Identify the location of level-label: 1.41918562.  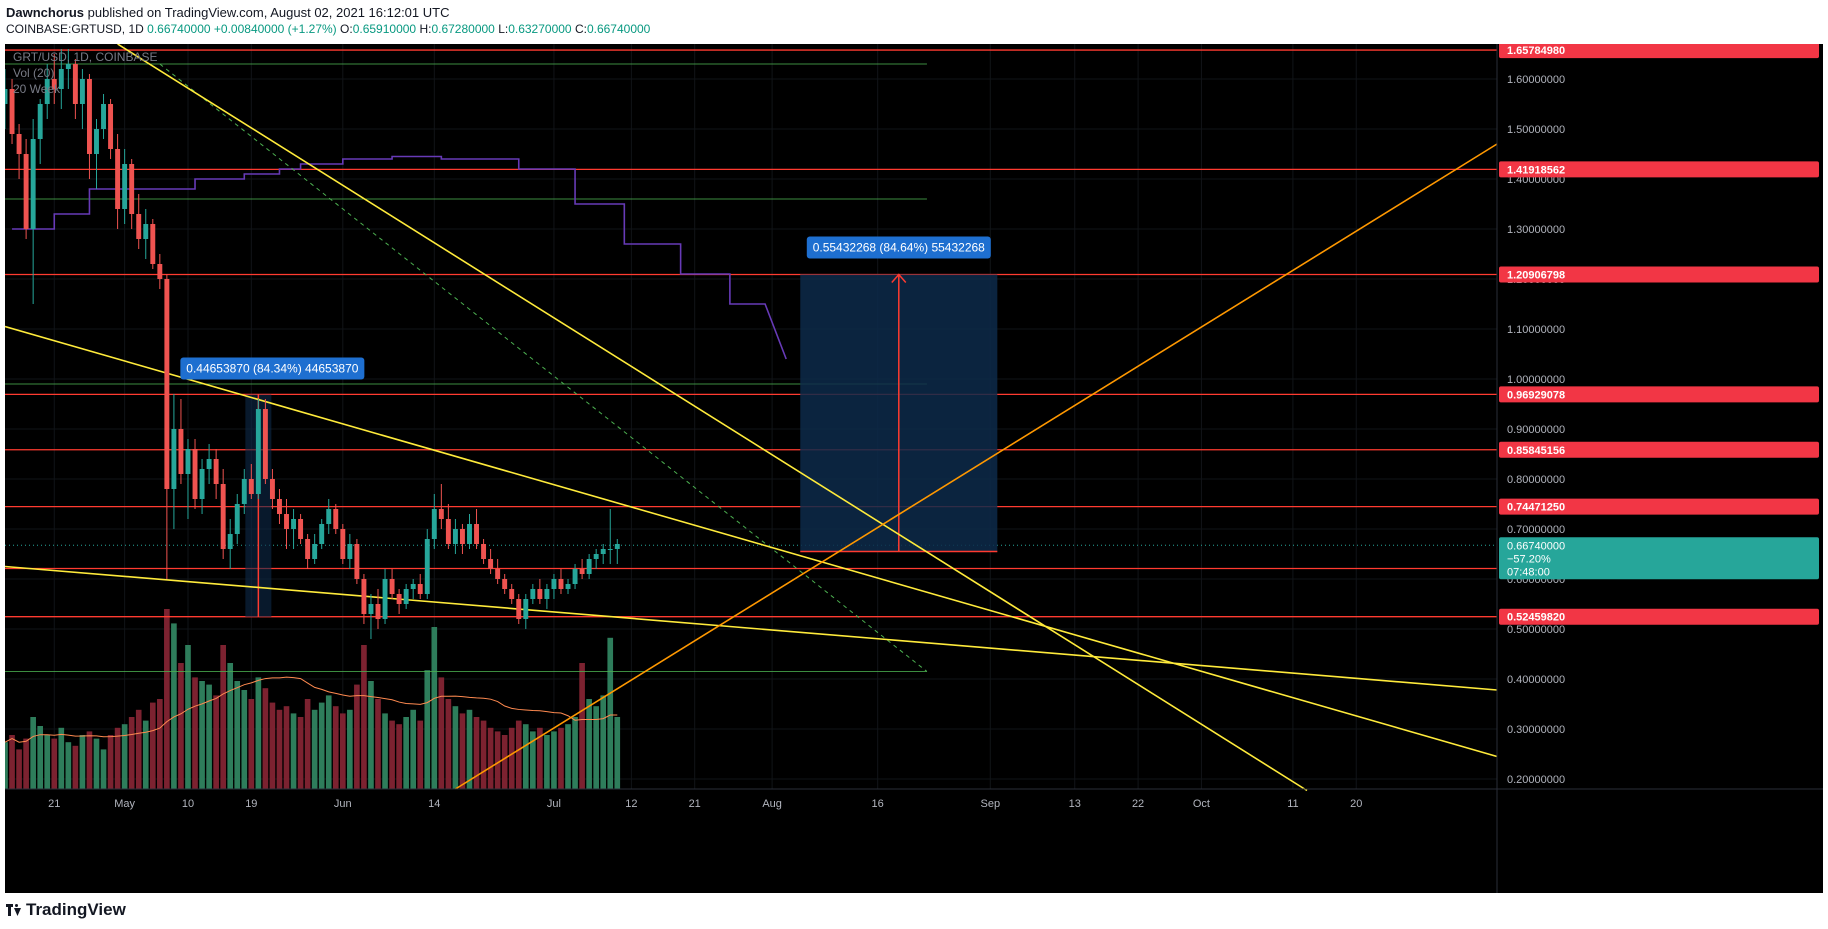
(1536, 170).